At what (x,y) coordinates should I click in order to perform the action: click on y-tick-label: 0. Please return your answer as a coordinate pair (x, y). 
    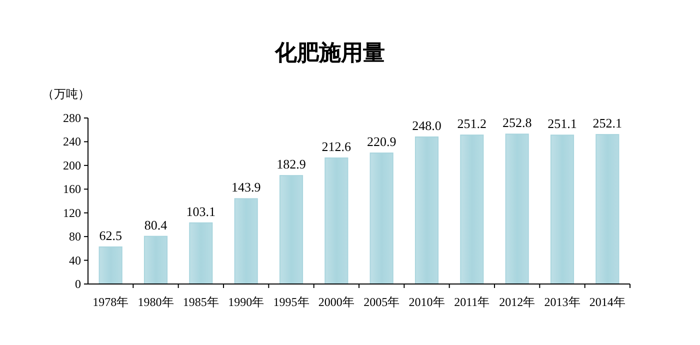
    Looking at the image, I should click on (78, 284).